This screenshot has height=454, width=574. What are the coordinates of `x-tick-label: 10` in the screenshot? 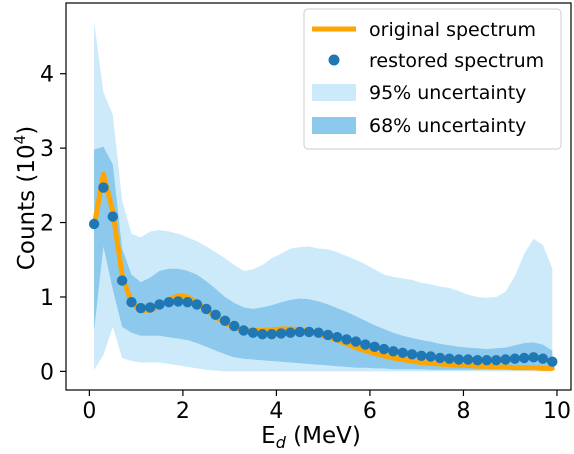 It's located at (557, 411).